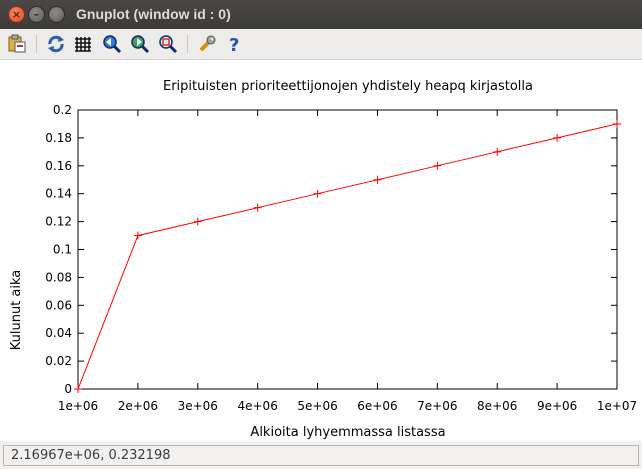 The height and width of the screenshot is (469, 642). I want to click on replot-button, so click(56, 44).